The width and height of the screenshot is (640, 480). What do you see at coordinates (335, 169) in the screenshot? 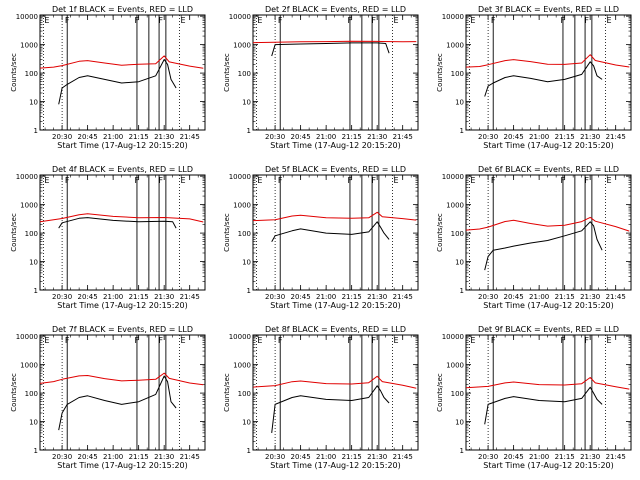
I see `panel-title: Det 5f BLACK = Events, RED = LLD` at bounding box center [335, 169].